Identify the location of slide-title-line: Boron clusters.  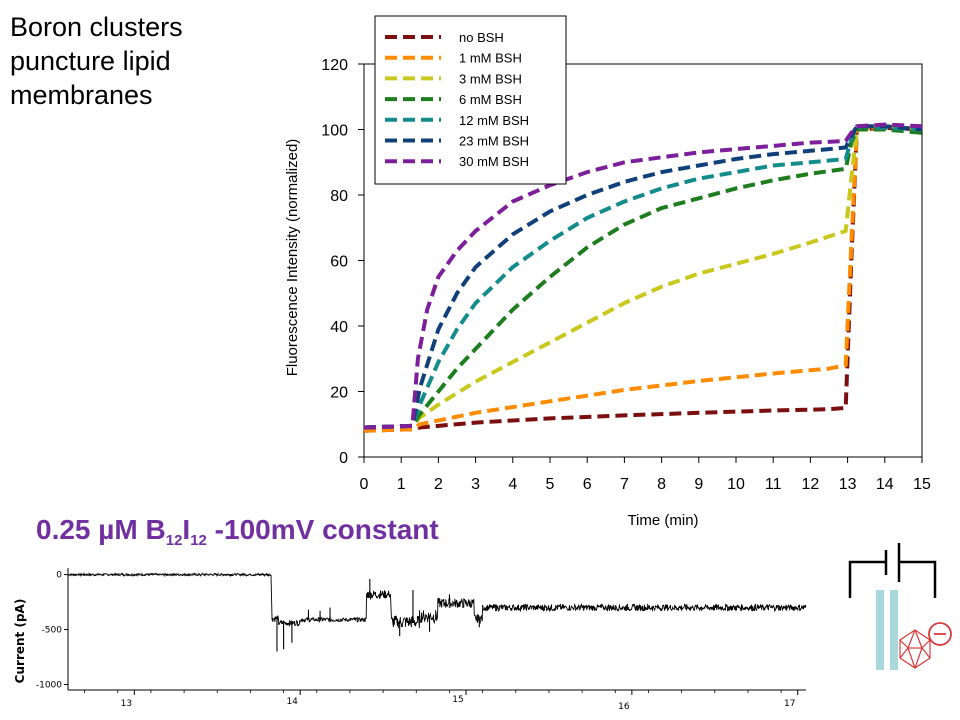
(96, 27).